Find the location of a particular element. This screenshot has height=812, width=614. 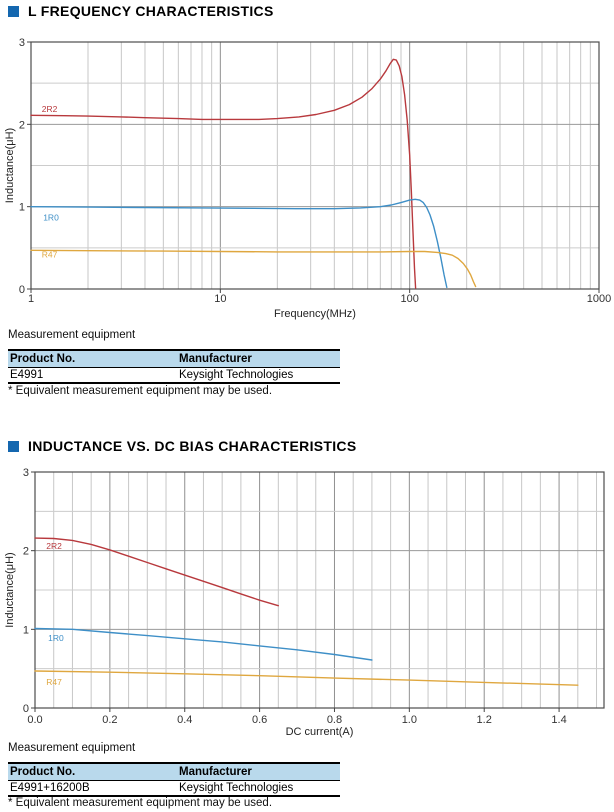

section-title-l-frequency: L FREQUENCY CHARACTERISTICS is located at coordinates (141, 11).